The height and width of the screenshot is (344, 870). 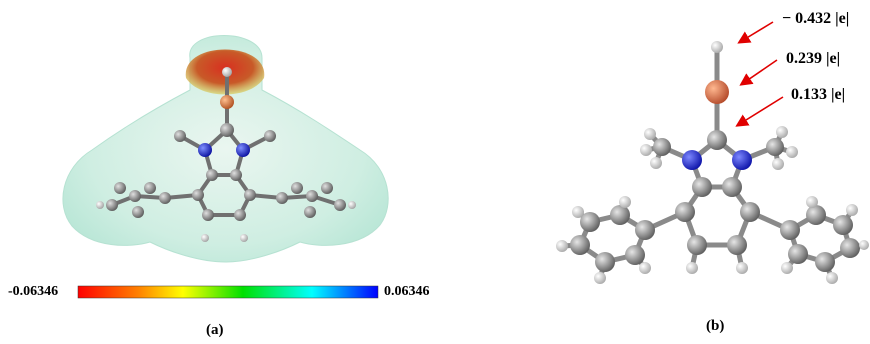 I want to click on phenyl-right-atoms, so click(x=824, y=240).